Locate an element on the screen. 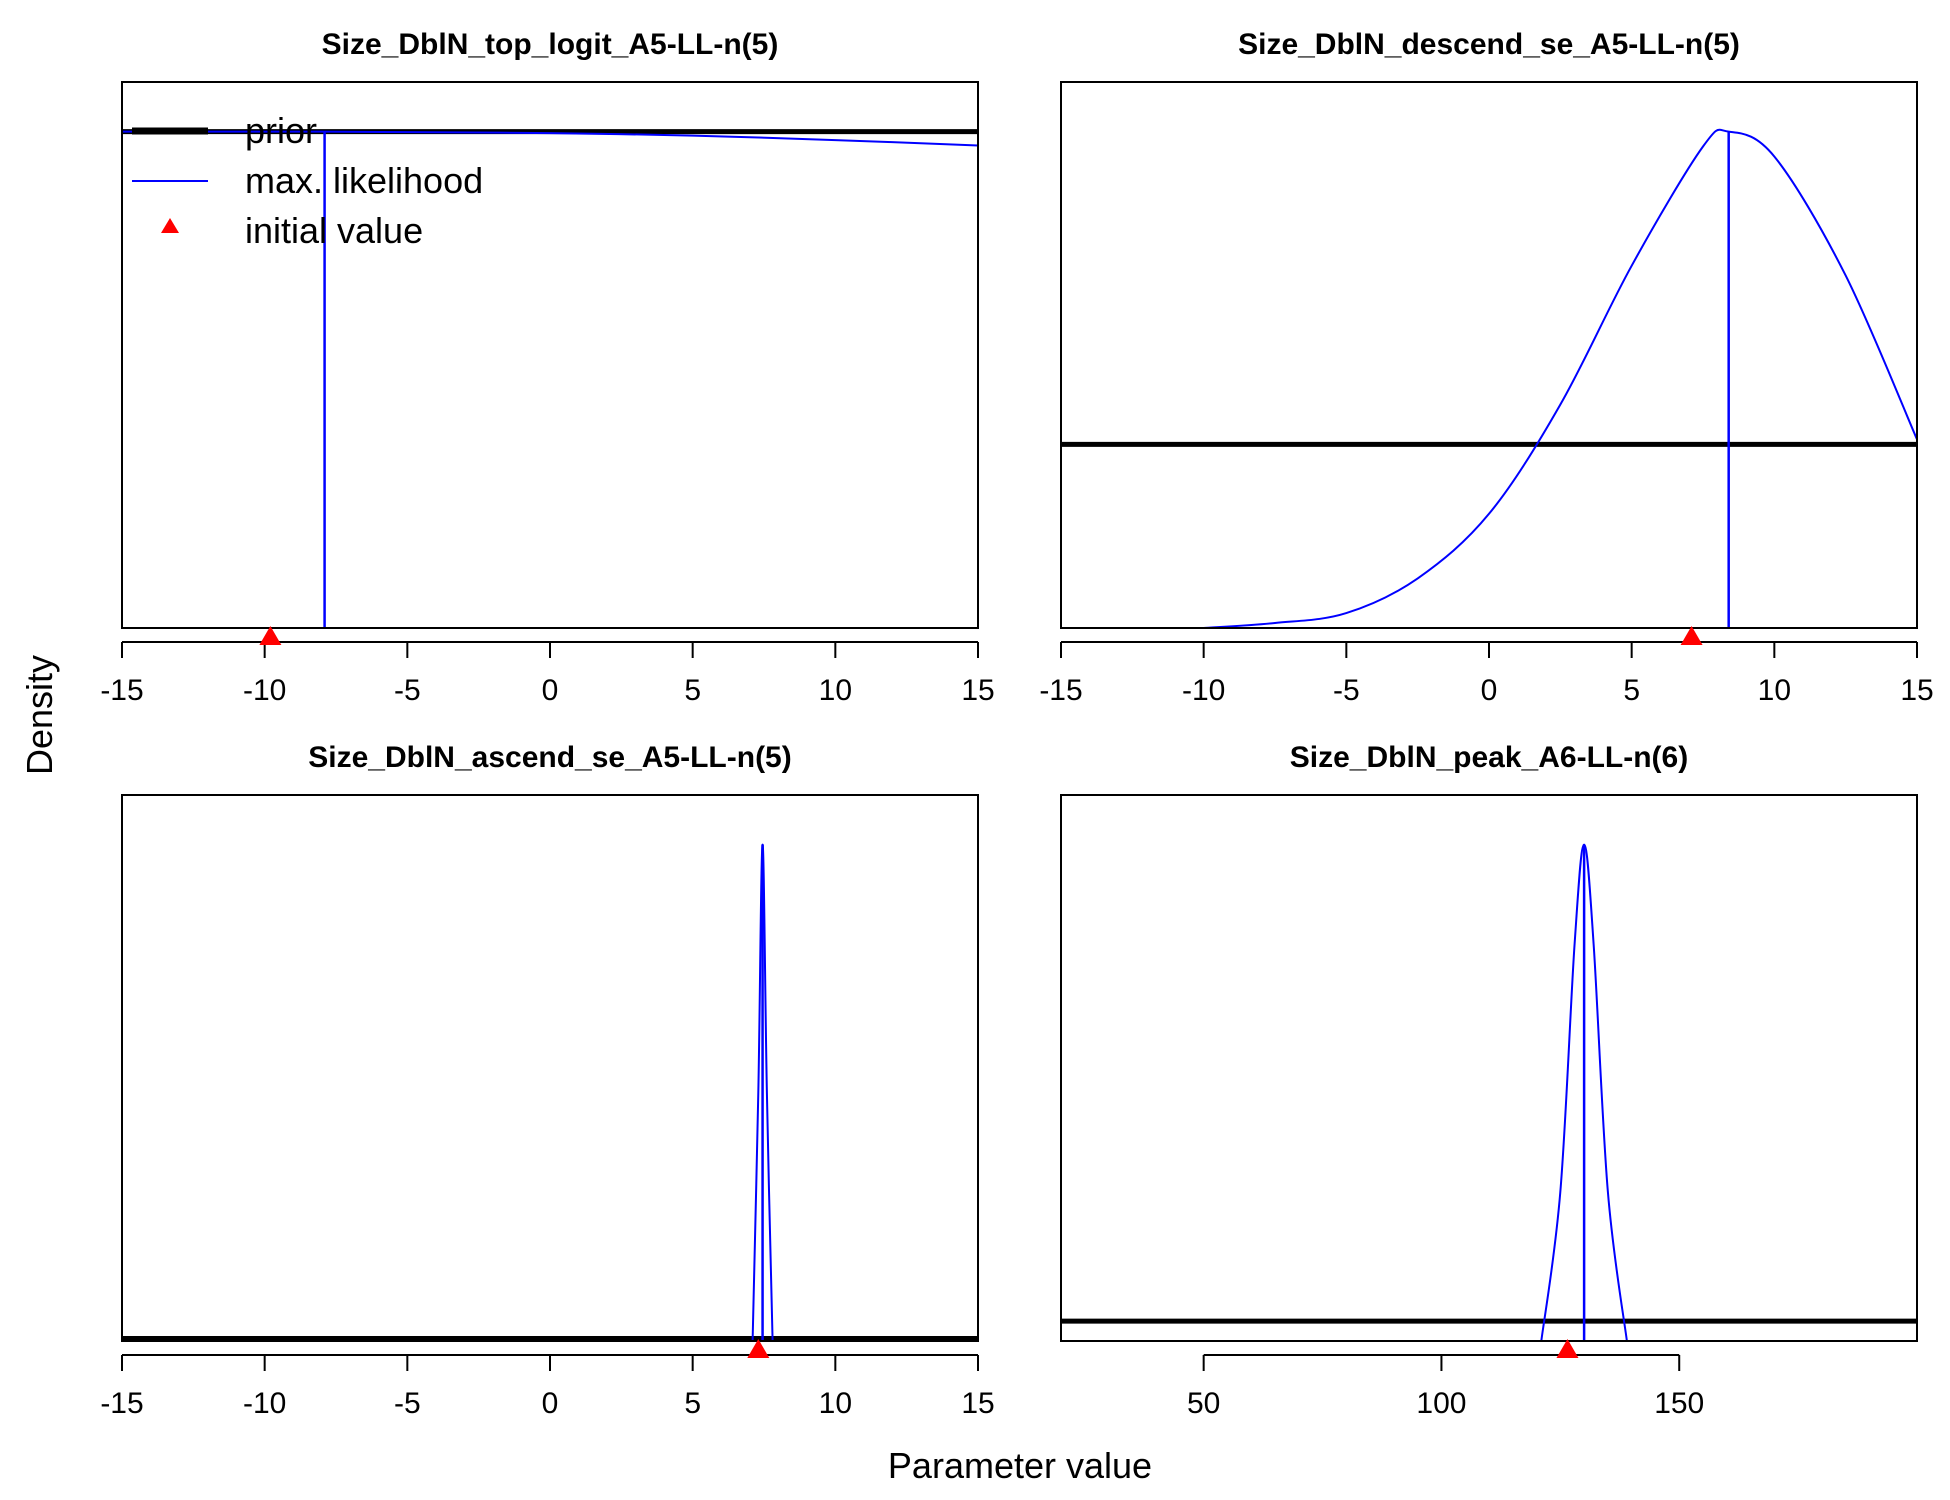 This screenshot has height=1500, width=1950. x-axis: 50 100 150 is located at coordinates (1445, 1387).